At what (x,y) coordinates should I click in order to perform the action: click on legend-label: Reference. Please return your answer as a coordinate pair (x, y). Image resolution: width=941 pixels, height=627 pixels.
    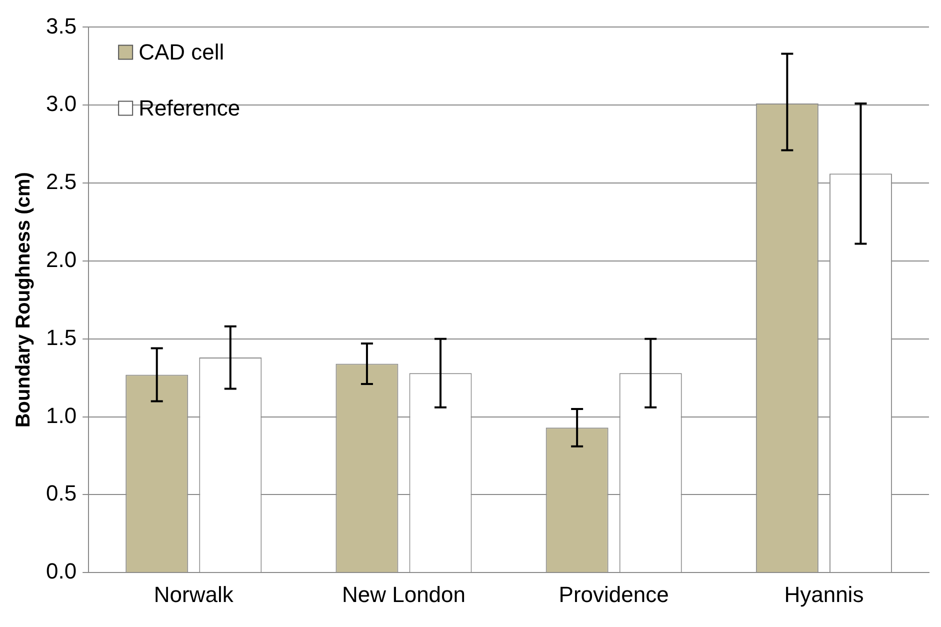
    Looking at the image, I should click on (189, 107).